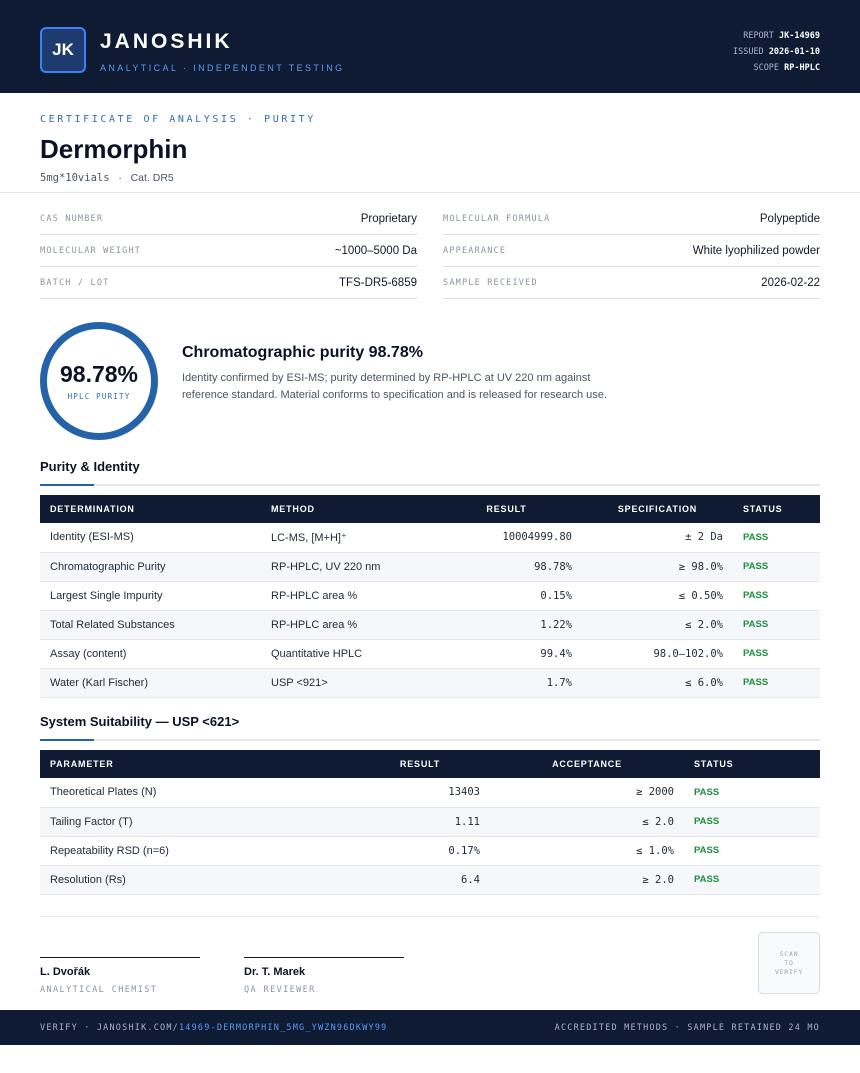  Describe the element at coordinates (302, 352) in the screenshot. I see `purity-heading: Chromatographic purity 98.78%` at that location.